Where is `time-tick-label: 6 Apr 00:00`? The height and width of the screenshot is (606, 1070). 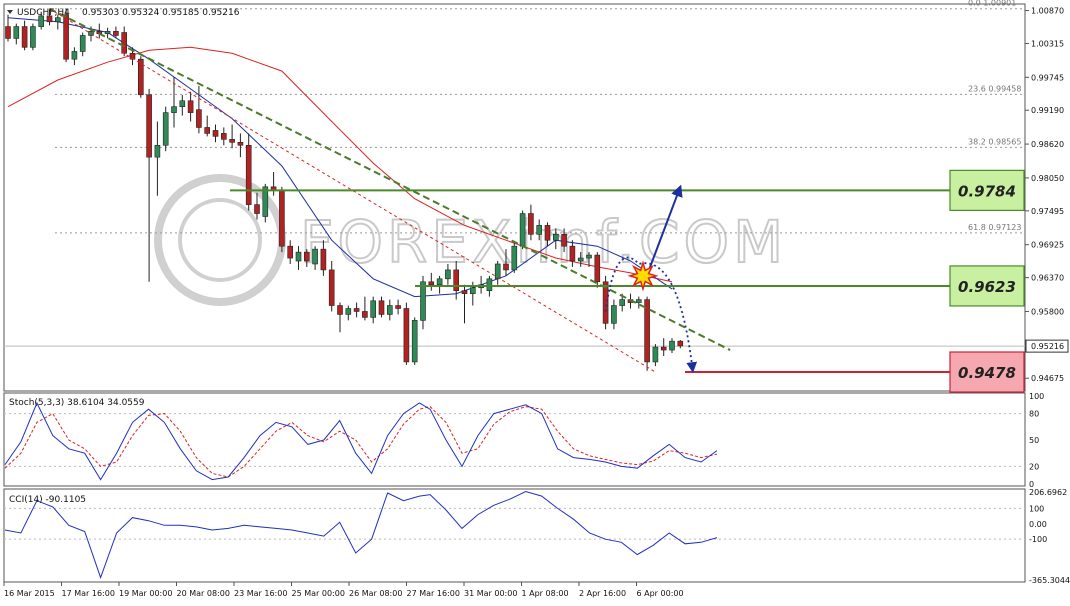 time-tick-label: 6 Apr 00:00 is located at coordinates (660, 593).